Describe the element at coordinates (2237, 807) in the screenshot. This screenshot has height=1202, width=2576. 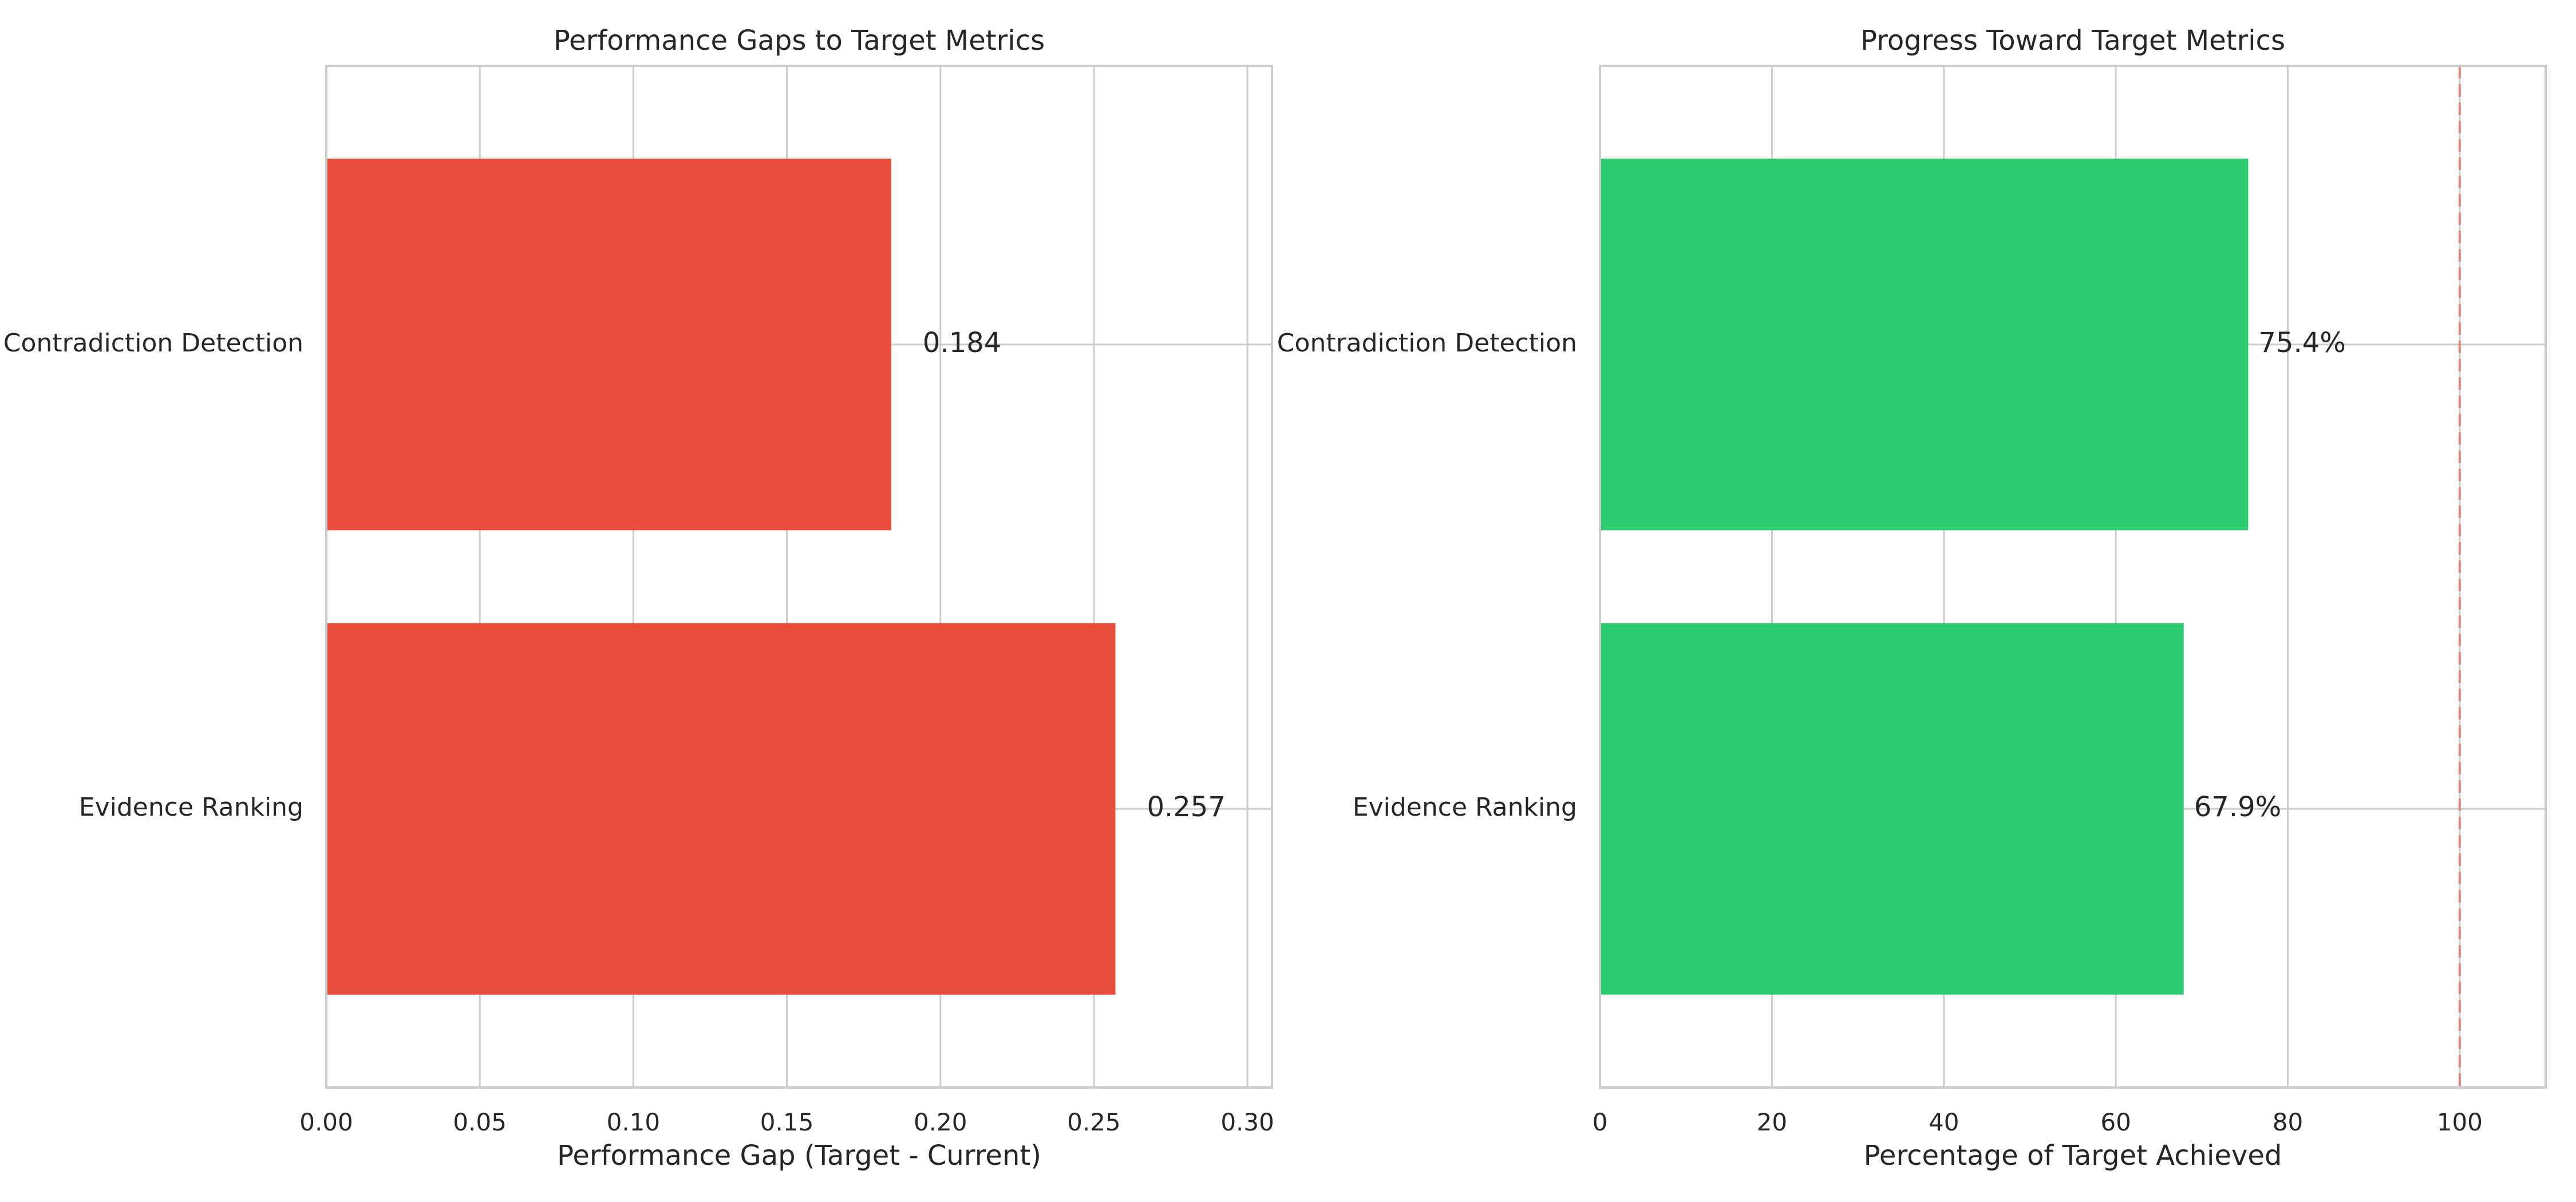
I see `value-label: 67.9%` at that location.